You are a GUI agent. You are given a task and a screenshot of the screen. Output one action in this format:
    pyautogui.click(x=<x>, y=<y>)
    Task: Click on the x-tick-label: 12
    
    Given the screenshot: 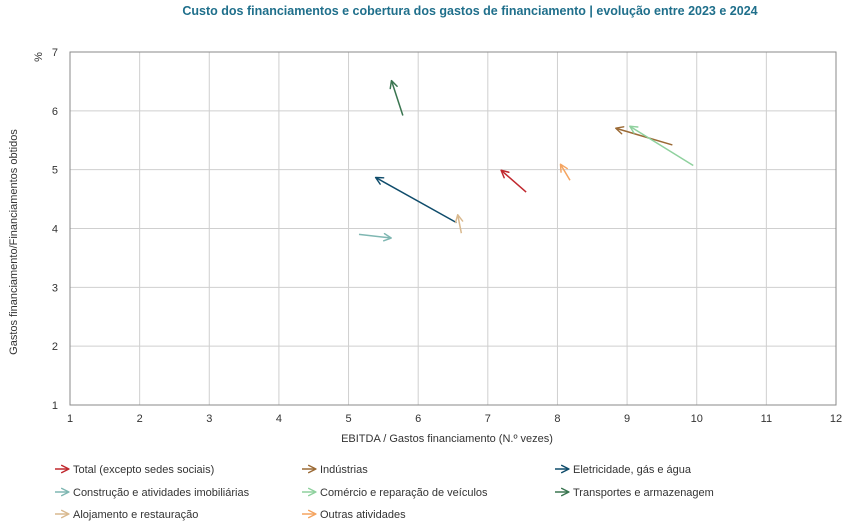 What is the action you would take?
    pyautogui.click(x=836, y=419)
    